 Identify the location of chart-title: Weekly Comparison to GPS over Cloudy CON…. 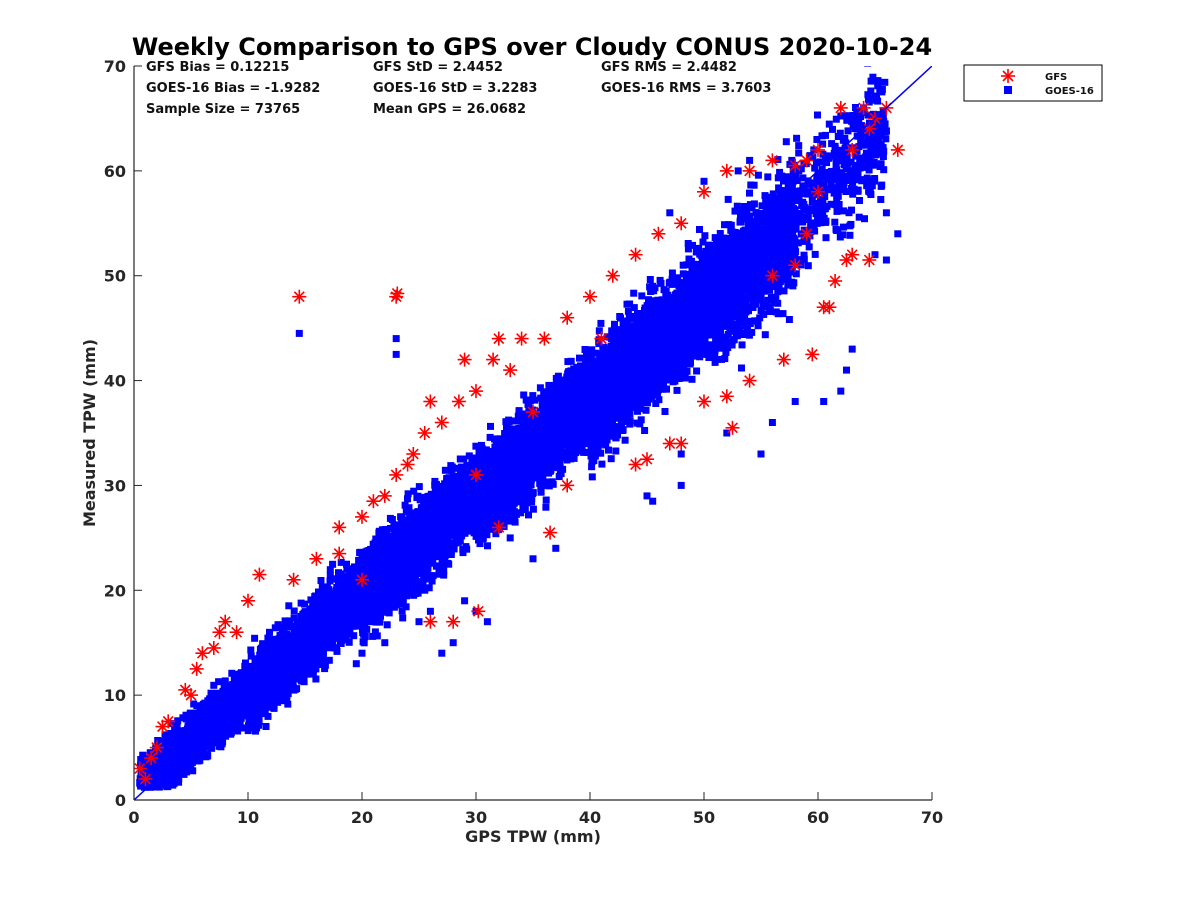
(532, 47).